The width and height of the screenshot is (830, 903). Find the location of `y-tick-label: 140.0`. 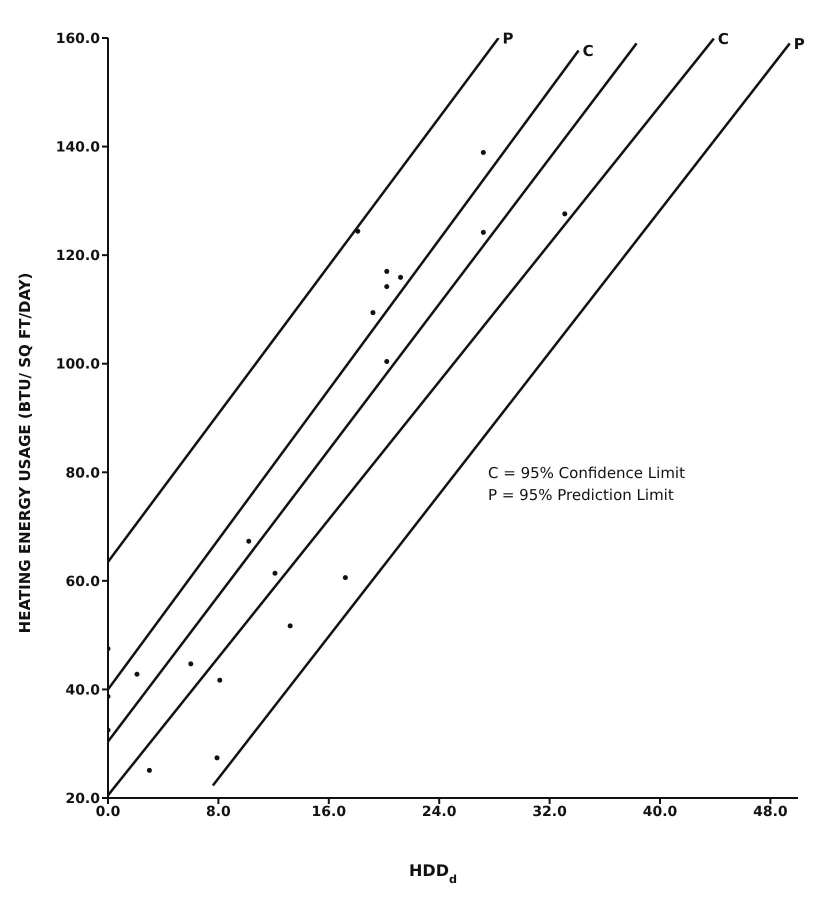

y-tick-label: 140.0 is located at coordinates (78, 148).